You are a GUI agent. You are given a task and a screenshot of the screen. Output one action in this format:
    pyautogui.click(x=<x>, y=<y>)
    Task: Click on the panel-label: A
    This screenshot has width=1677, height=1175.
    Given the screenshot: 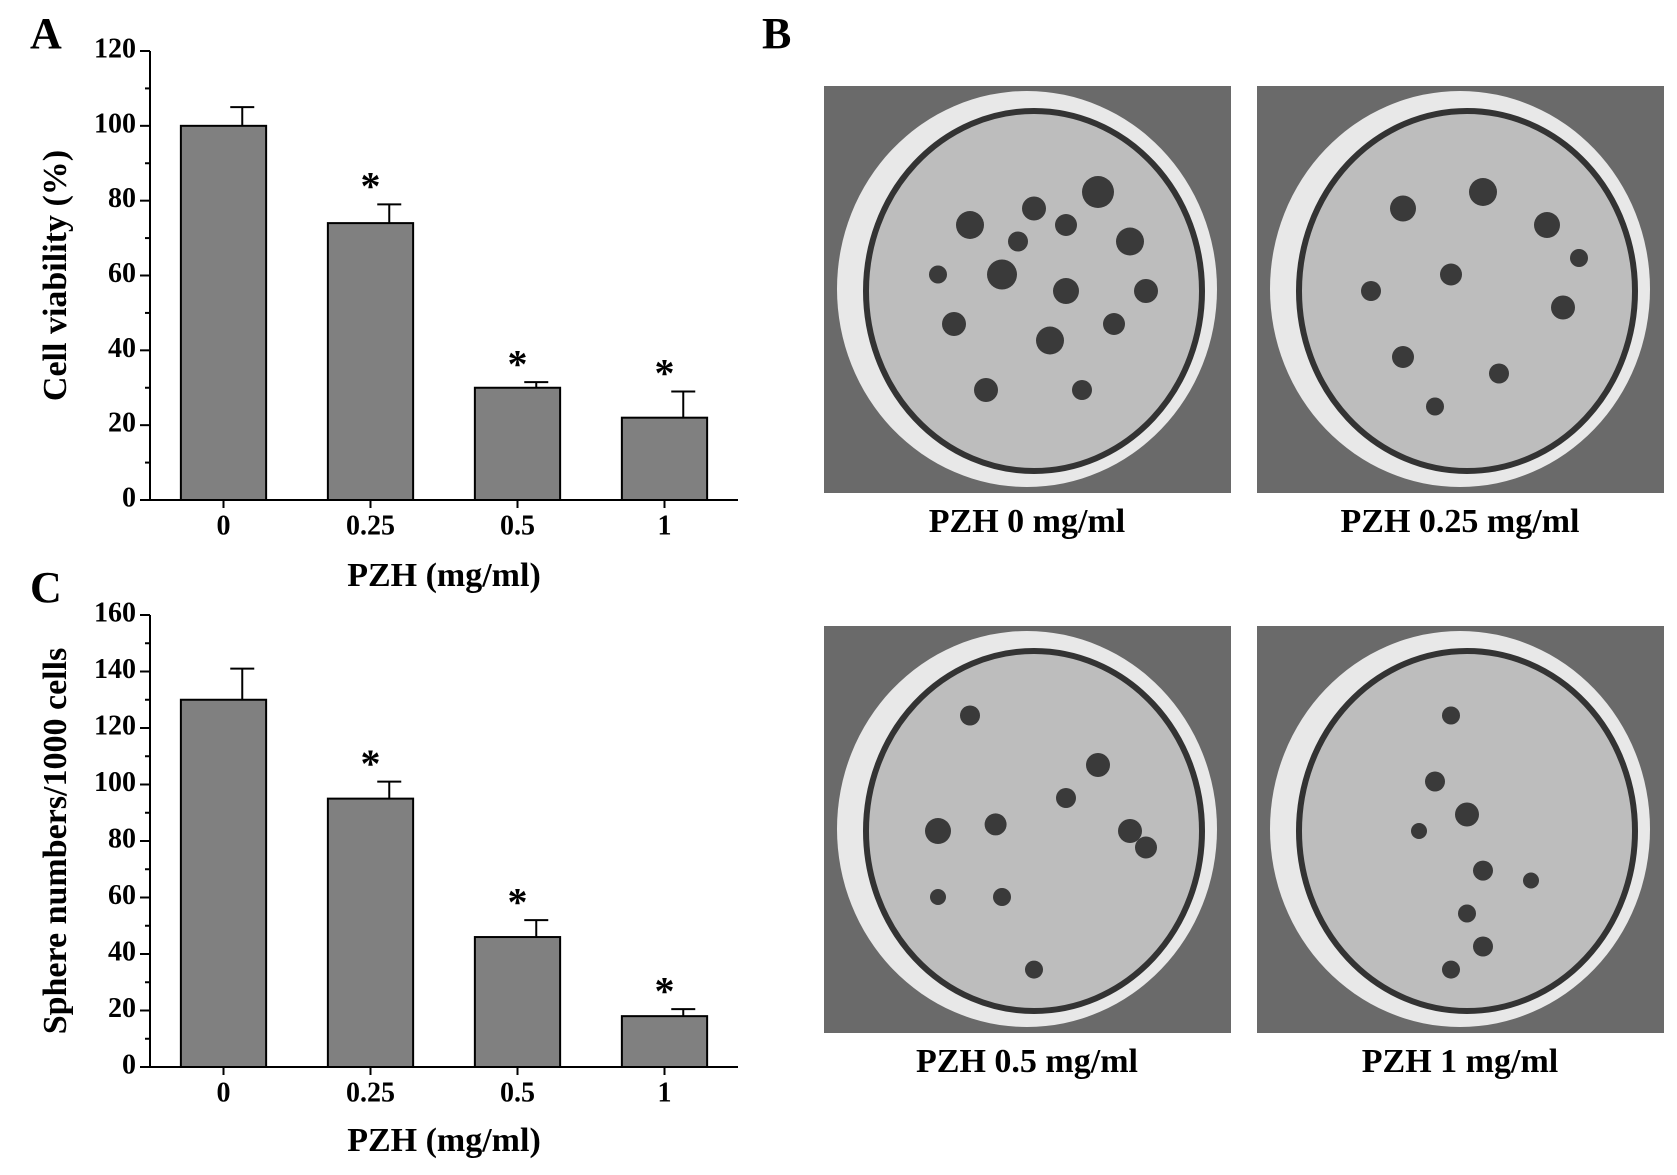 What is the action you would take?
    pyautogui.click(x=46, y=33)
    